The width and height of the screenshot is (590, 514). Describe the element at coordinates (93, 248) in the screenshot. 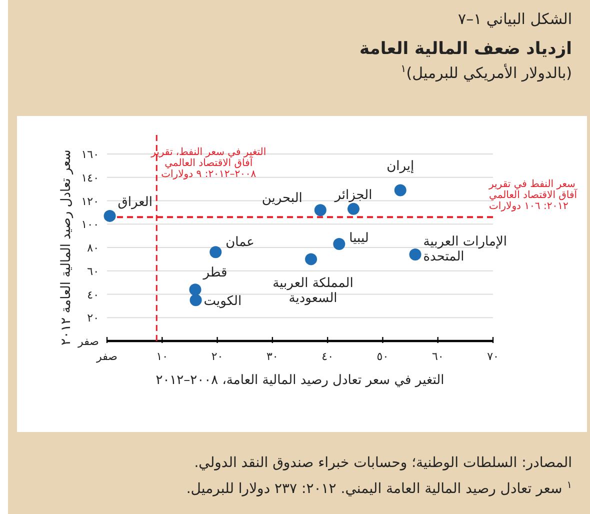

I see `y-tick-label: ٨٠` at that location.